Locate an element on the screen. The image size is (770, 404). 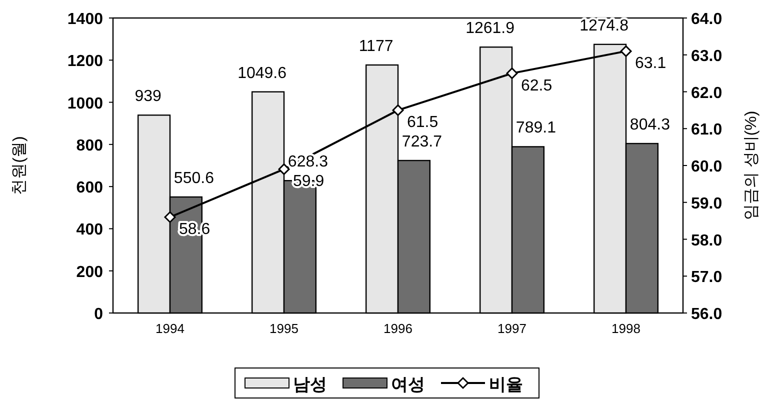
y2-tick-label: 60.0 is located at coordinates (706, 167).